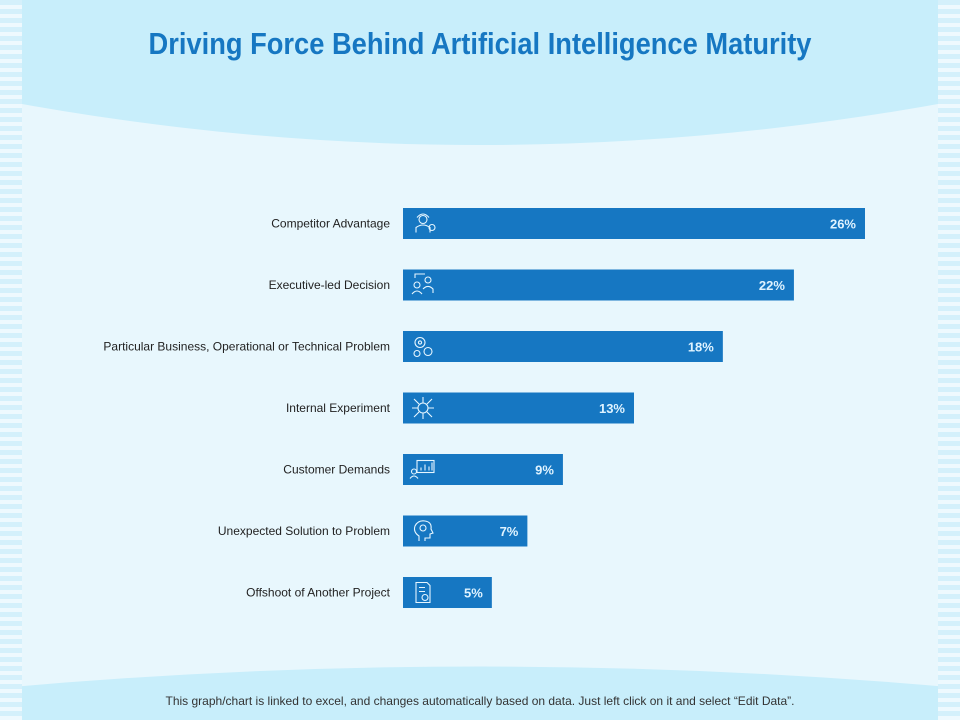 The image size is (960, 720). Describe the element at coordinates (414, 477) in the screenshot. I see `icon-presenter-body` at that location.